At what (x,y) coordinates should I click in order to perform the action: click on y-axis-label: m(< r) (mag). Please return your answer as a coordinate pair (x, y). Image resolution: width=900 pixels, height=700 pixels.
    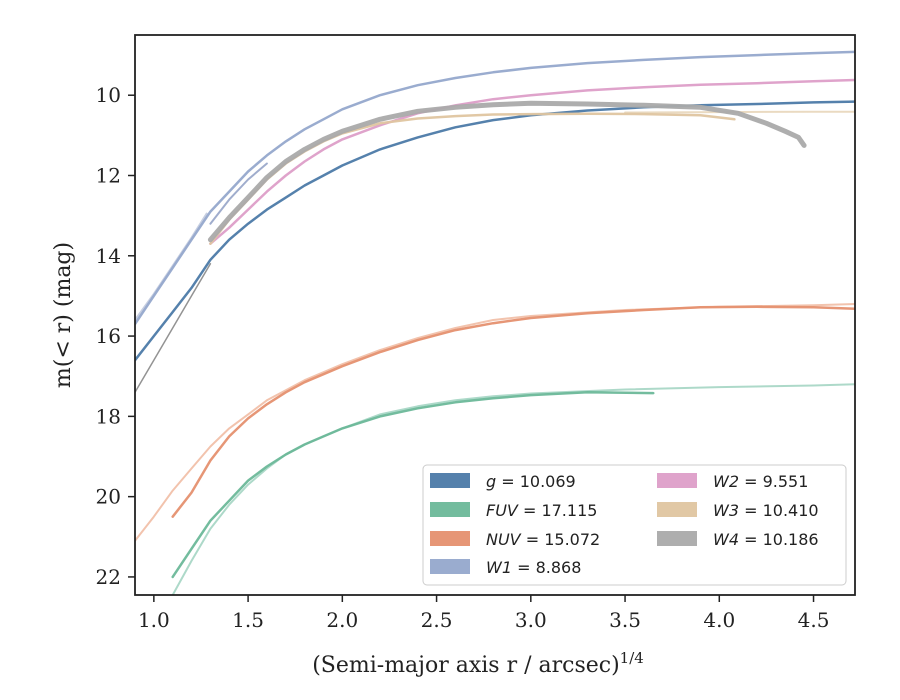
    Looking at the image, I should click on (63, 315).